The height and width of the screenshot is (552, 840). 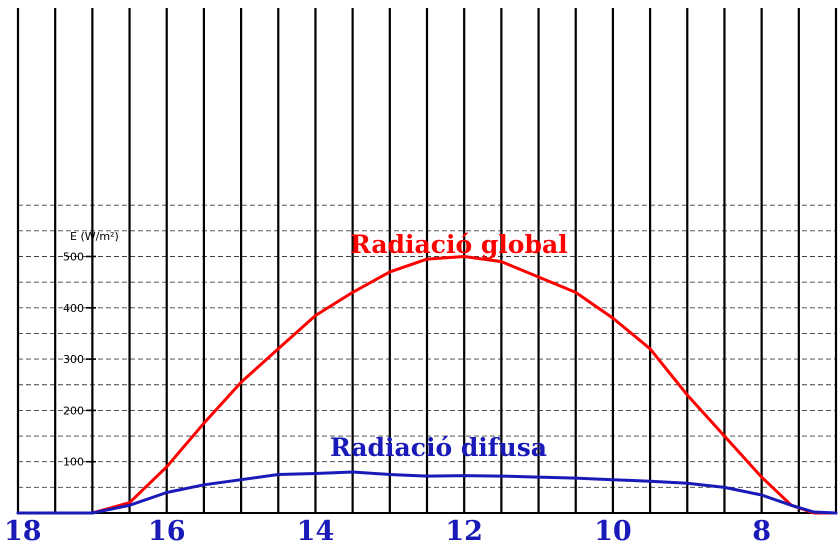 What do you see at coordinates (761, 531) in the screenshot?
I see `x-tick-label: 8` at bounding box center [761, 531].